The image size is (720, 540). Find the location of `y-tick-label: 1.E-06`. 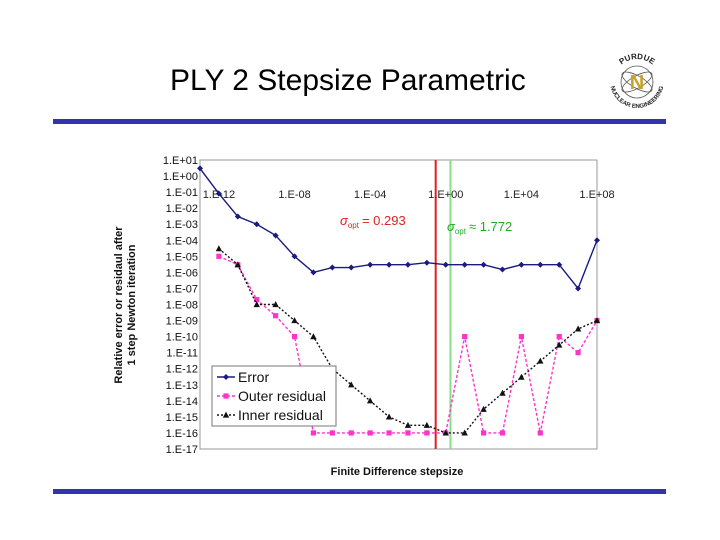

y-tick-label: 1.E-06 is located at coordinates (182, 273).